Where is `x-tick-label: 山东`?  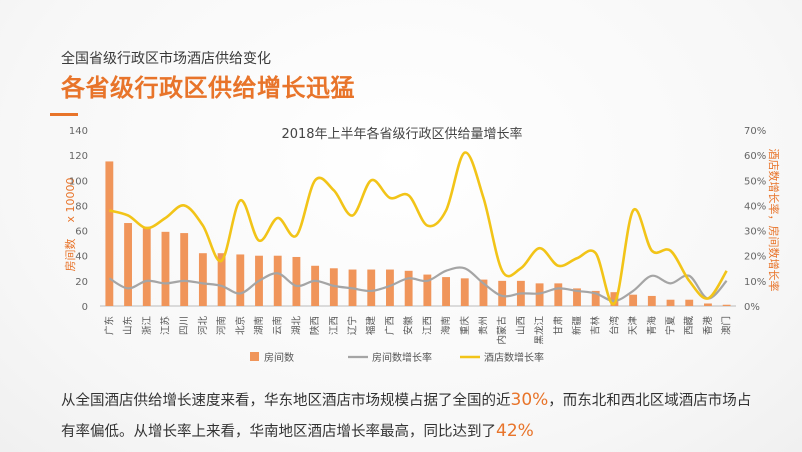
x-tick-label: 山东 is located at coordinates (128, 325).